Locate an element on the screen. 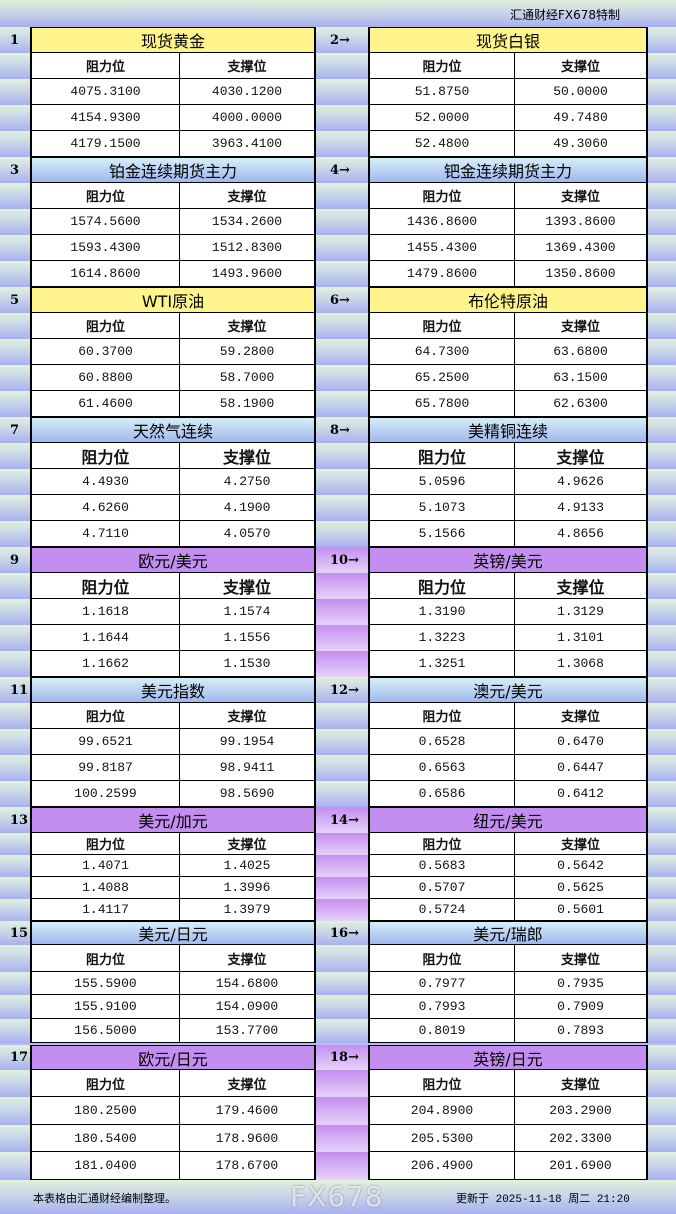 The height and width of the screenshot is (1214, 676). resistance-value: 4179.1500 is located at coordinates (104, 144).